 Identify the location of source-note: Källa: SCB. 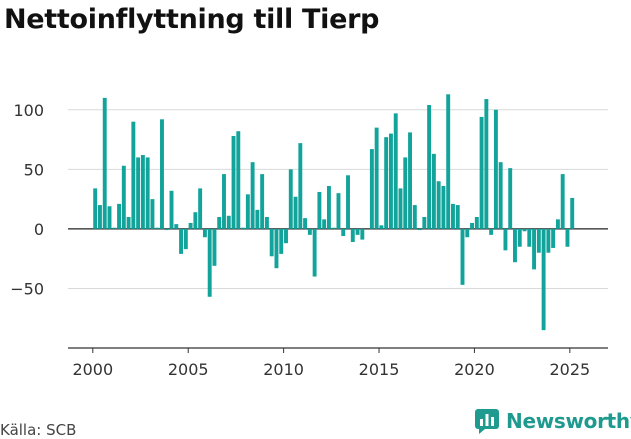
(38, 430).